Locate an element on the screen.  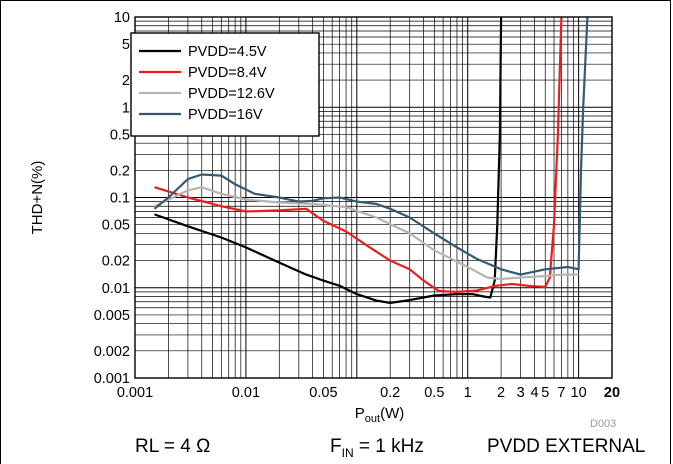
y-tick-label: 0.001 is located at coordinates (112, 379).